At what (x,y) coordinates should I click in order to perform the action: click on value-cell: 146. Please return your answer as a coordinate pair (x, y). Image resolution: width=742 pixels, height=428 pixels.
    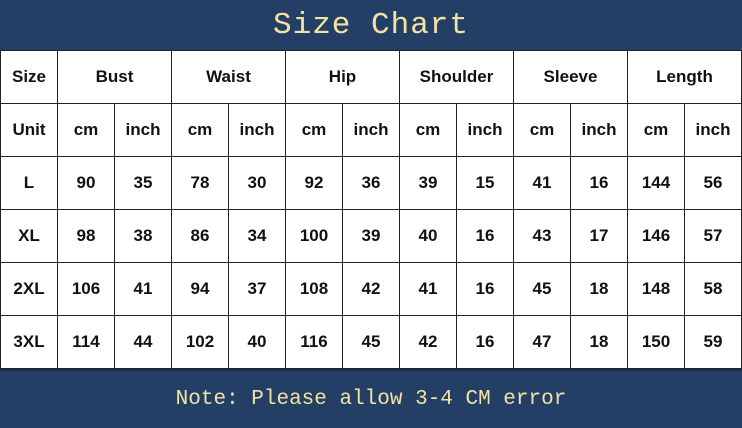
    Looking at the image, I should click on (656, 236).